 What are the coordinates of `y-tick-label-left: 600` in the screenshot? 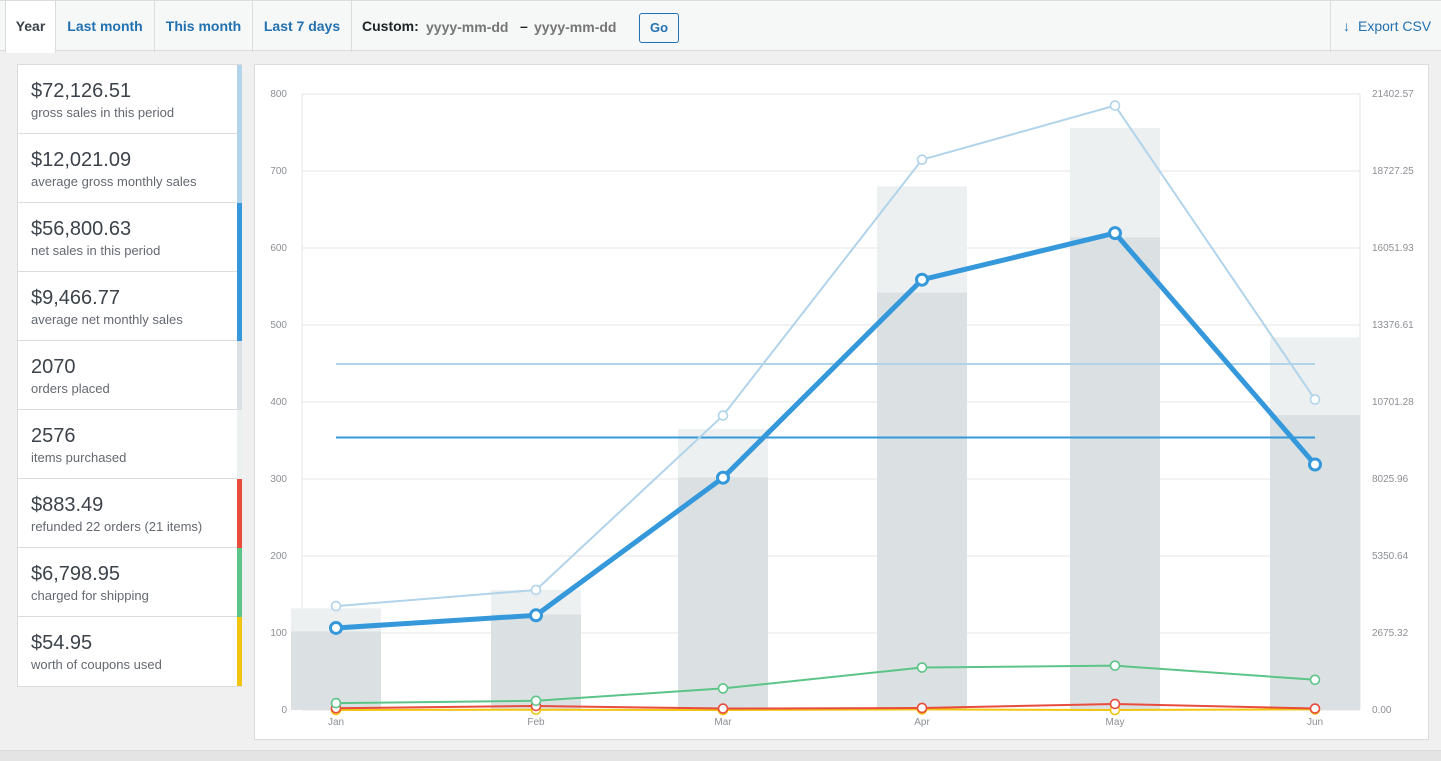 It's located at (278, 248).